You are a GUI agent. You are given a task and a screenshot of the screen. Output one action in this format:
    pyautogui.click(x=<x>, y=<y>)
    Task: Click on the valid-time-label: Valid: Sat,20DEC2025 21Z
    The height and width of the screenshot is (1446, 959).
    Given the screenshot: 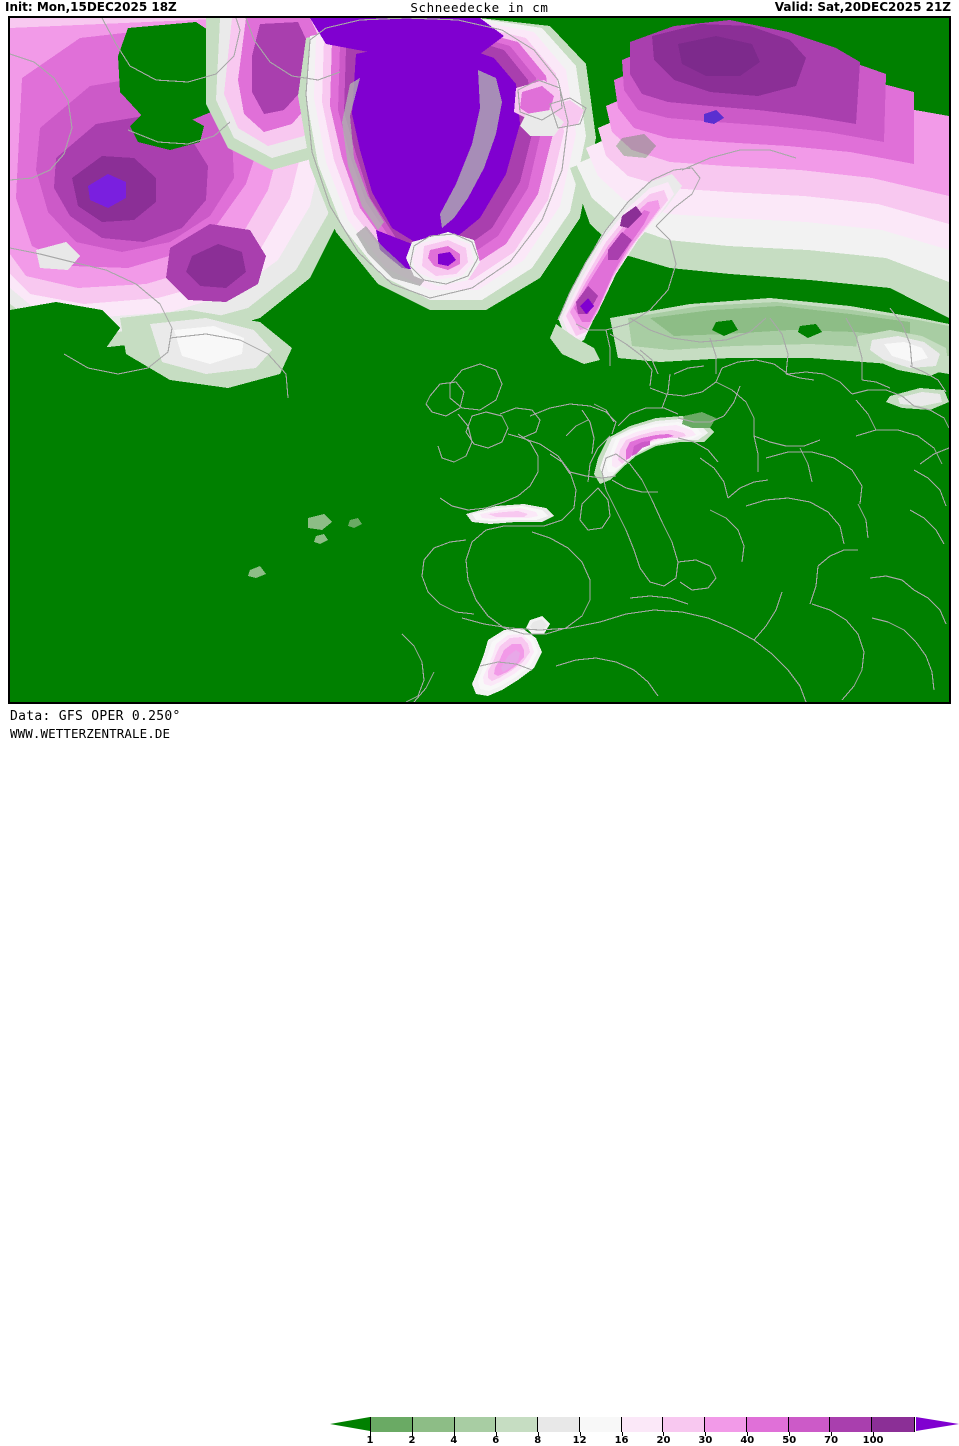 What is the action you would take?
    pyautogui.click(x=862, y=7)
    